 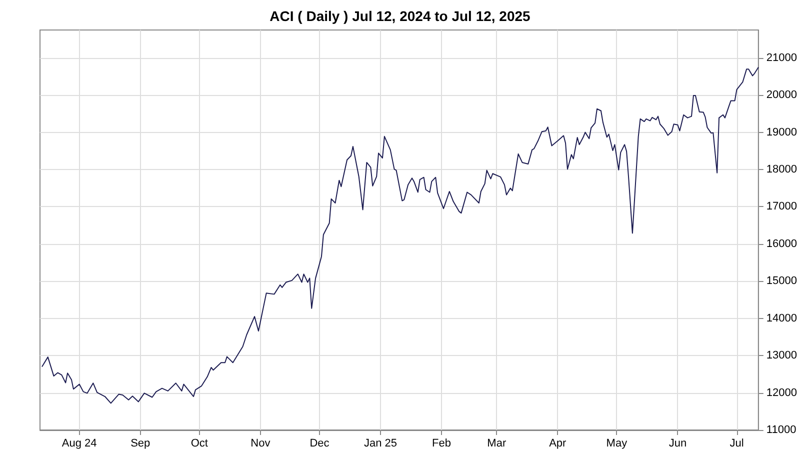 What do you see at coordinates (320, 444) in the screenshot?
I see `x-tick-label: Dec` at bounding box center [320, 444].